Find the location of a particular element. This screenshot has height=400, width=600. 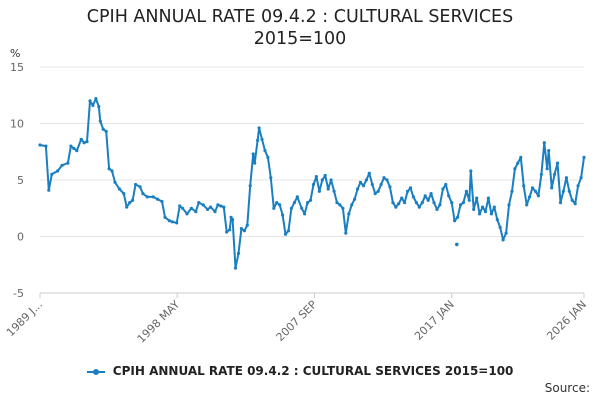

source-label: Source: is located at coordinates (567, 388).